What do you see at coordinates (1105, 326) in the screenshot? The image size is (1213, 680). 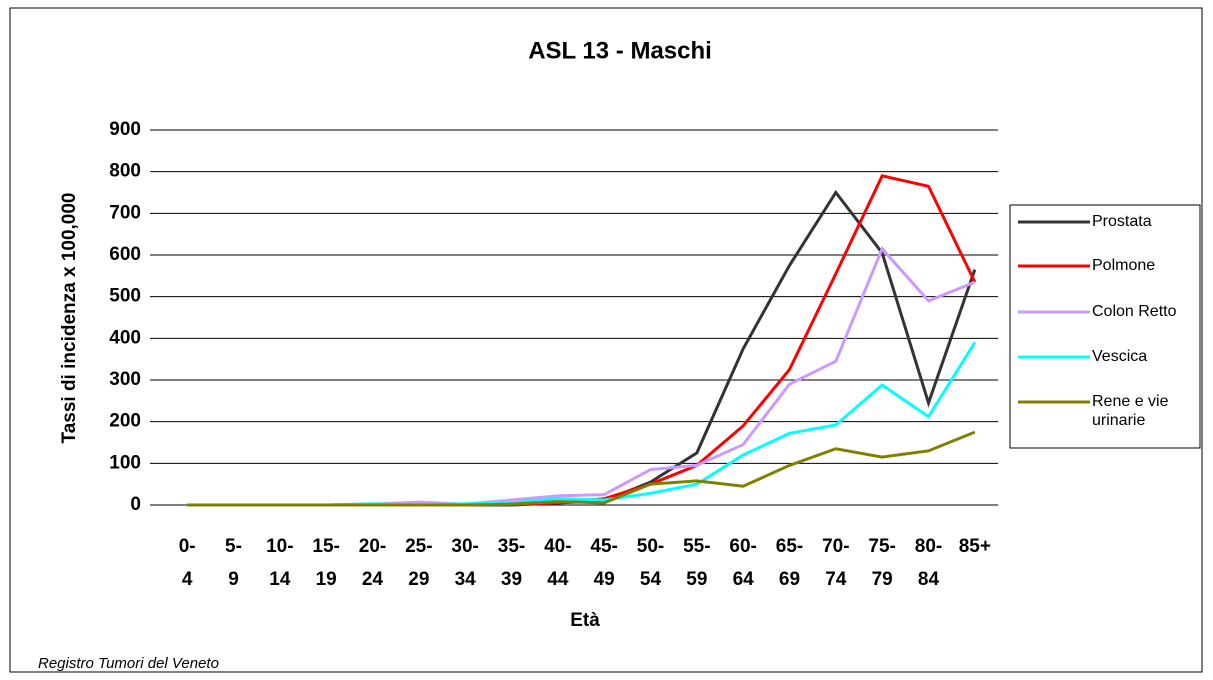 I see `legend-box` at bounding box center [1105, 326].